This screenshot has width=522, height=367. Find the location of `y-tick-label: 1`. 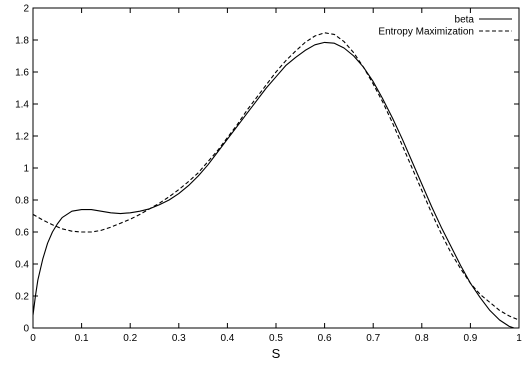

y-tick-label: 1 is located at coordinates (26, 169).